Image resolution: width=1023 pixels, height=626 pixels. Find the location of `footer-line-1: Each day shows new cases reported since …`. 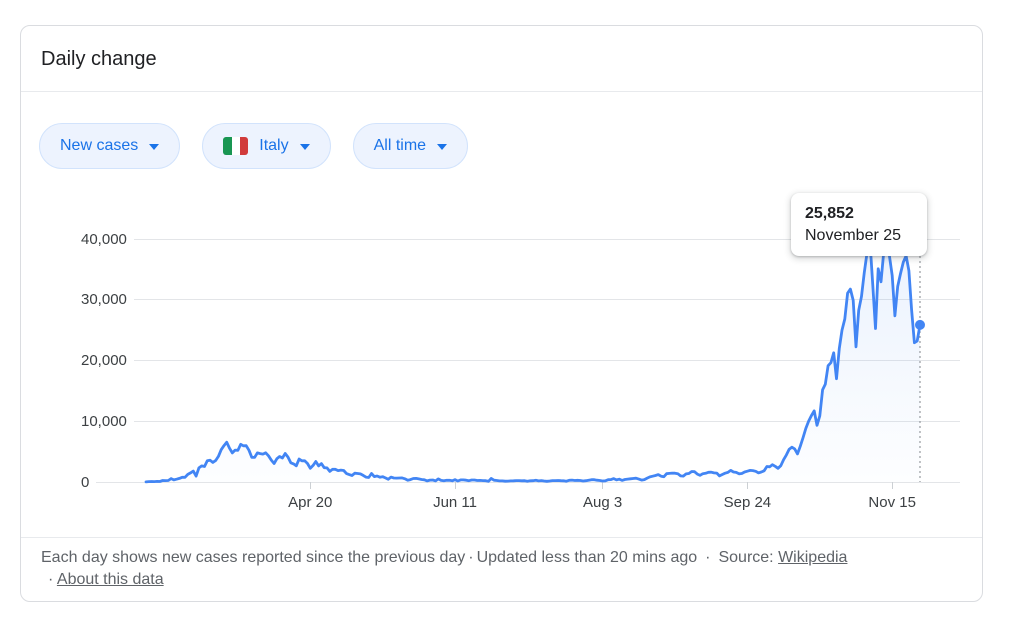

footer-line-1: Each day shows new cases reported since … is located at coordinates (444, 557).